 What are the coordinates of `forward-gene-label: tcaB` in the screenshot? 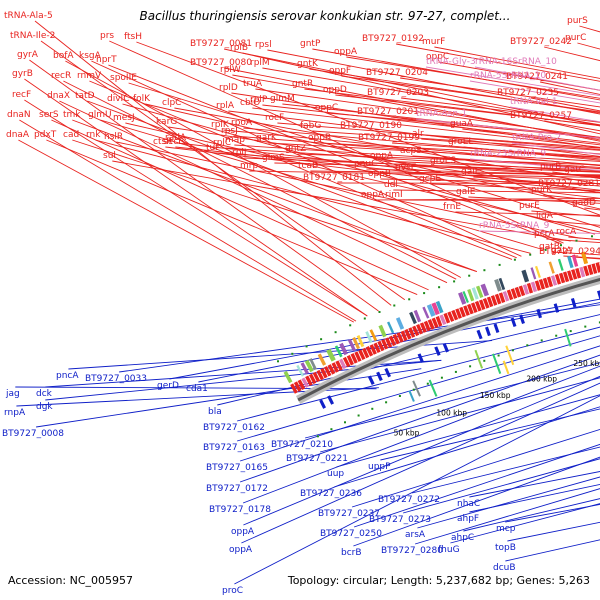 It's located at (308, 166).